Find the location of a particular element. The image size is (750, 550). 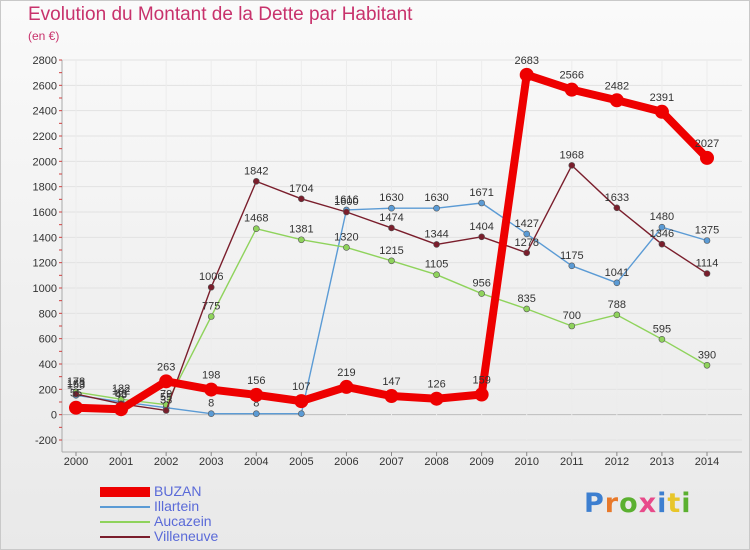

data-label-illartein: 1480 is located at coordinates (662, 217).